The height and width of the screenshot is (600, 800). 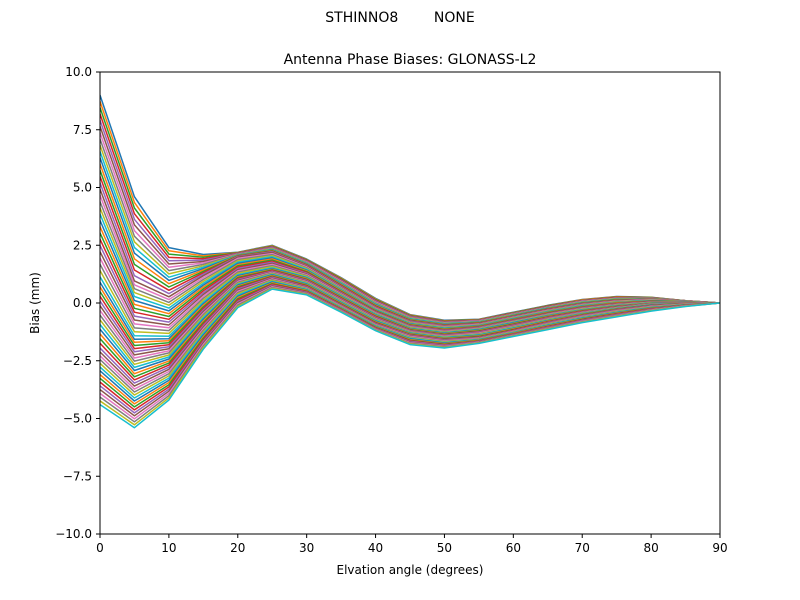 What do you see at coordinates (513, 548) in the screenshot?
I see `x-tick-label: 60` at bounding box center [513, 548].